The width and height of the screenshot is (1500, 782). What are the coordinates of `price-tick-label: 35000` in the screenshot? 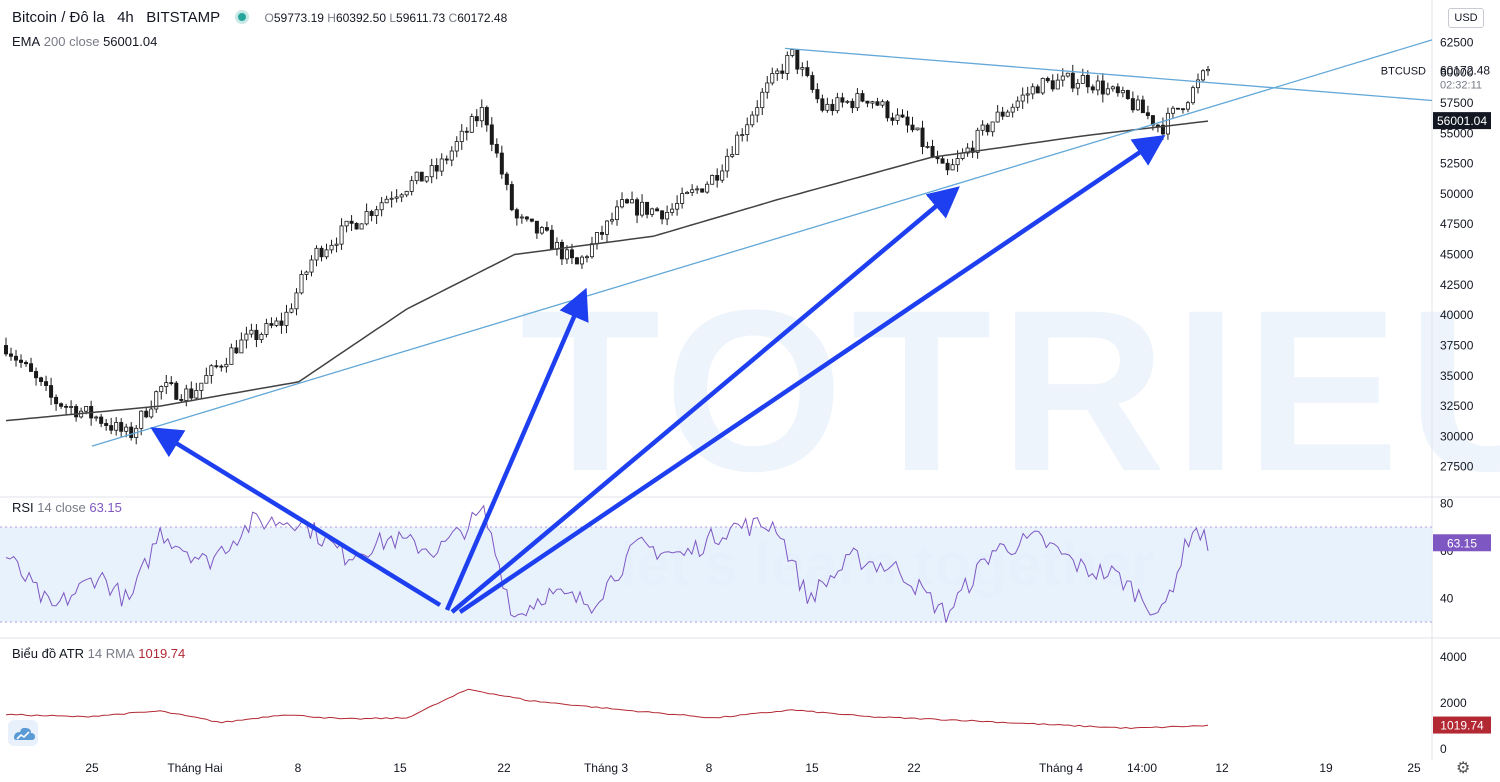 It's located at (1457, 376).